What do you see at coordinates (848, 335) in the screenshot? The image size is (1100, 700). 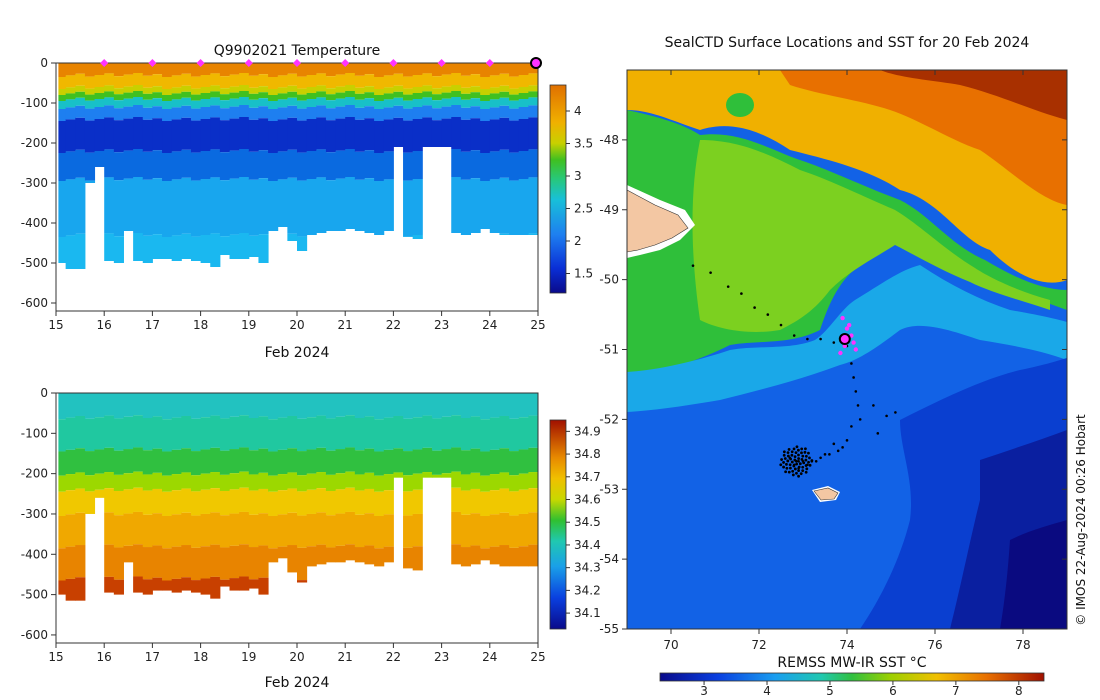 I see `recent-positions` at bounding box center [848, 335].